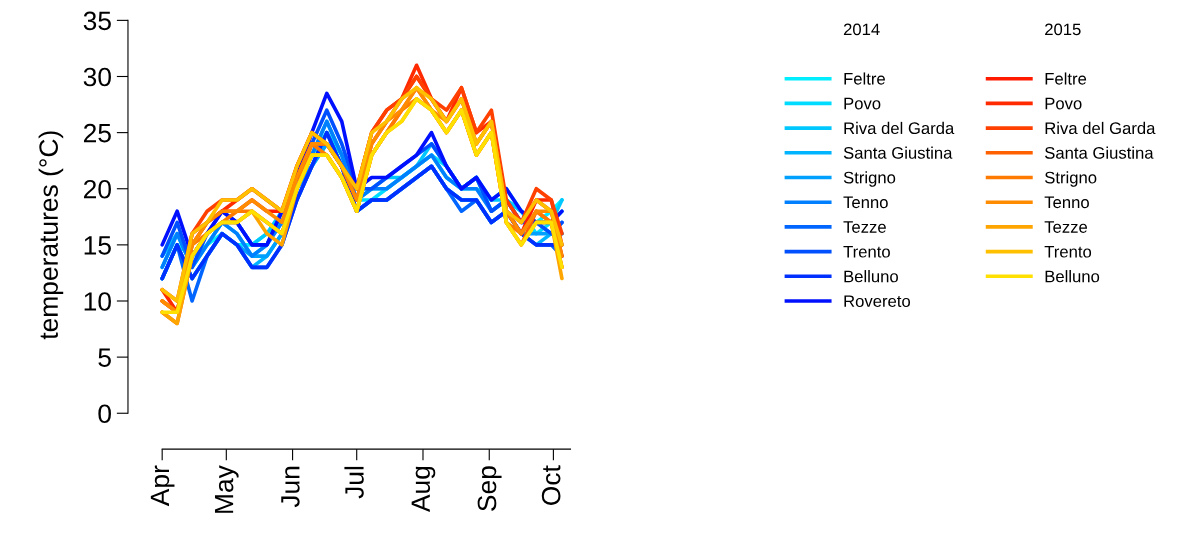 This screenshot has width=1196, height=536. What do you see at coordinates (97, 301) in the screenshot?
I see `y-tick-label: 10` at bounding box center [97, 301].